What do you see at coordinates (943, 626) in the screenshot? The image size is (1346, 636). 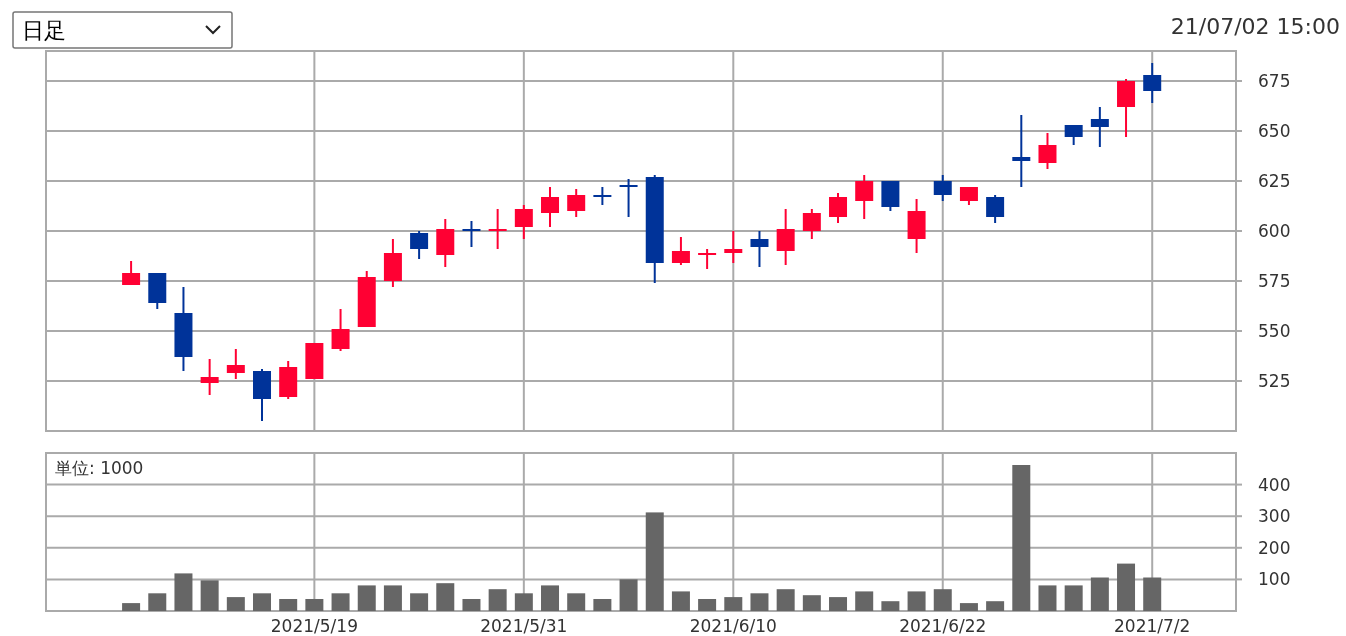 I see `x-tick-label: 2021/6/22` at bounding box center [943, 626].